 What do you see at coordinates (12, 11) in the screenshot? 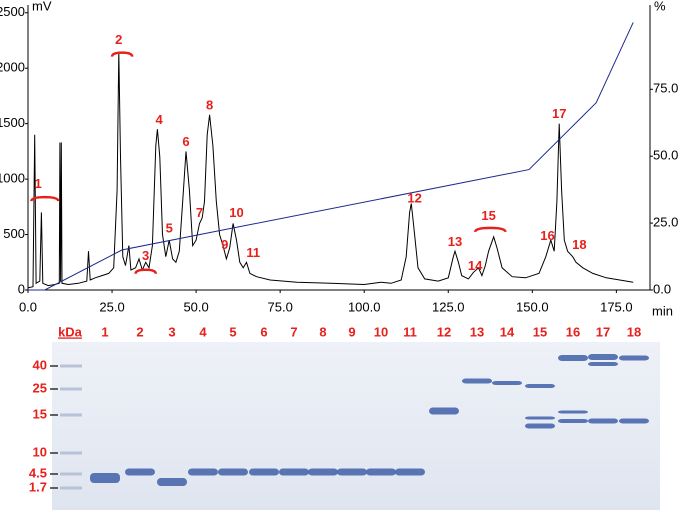
I see `y-tick-label: 2500` at bounding box center [12, 11].